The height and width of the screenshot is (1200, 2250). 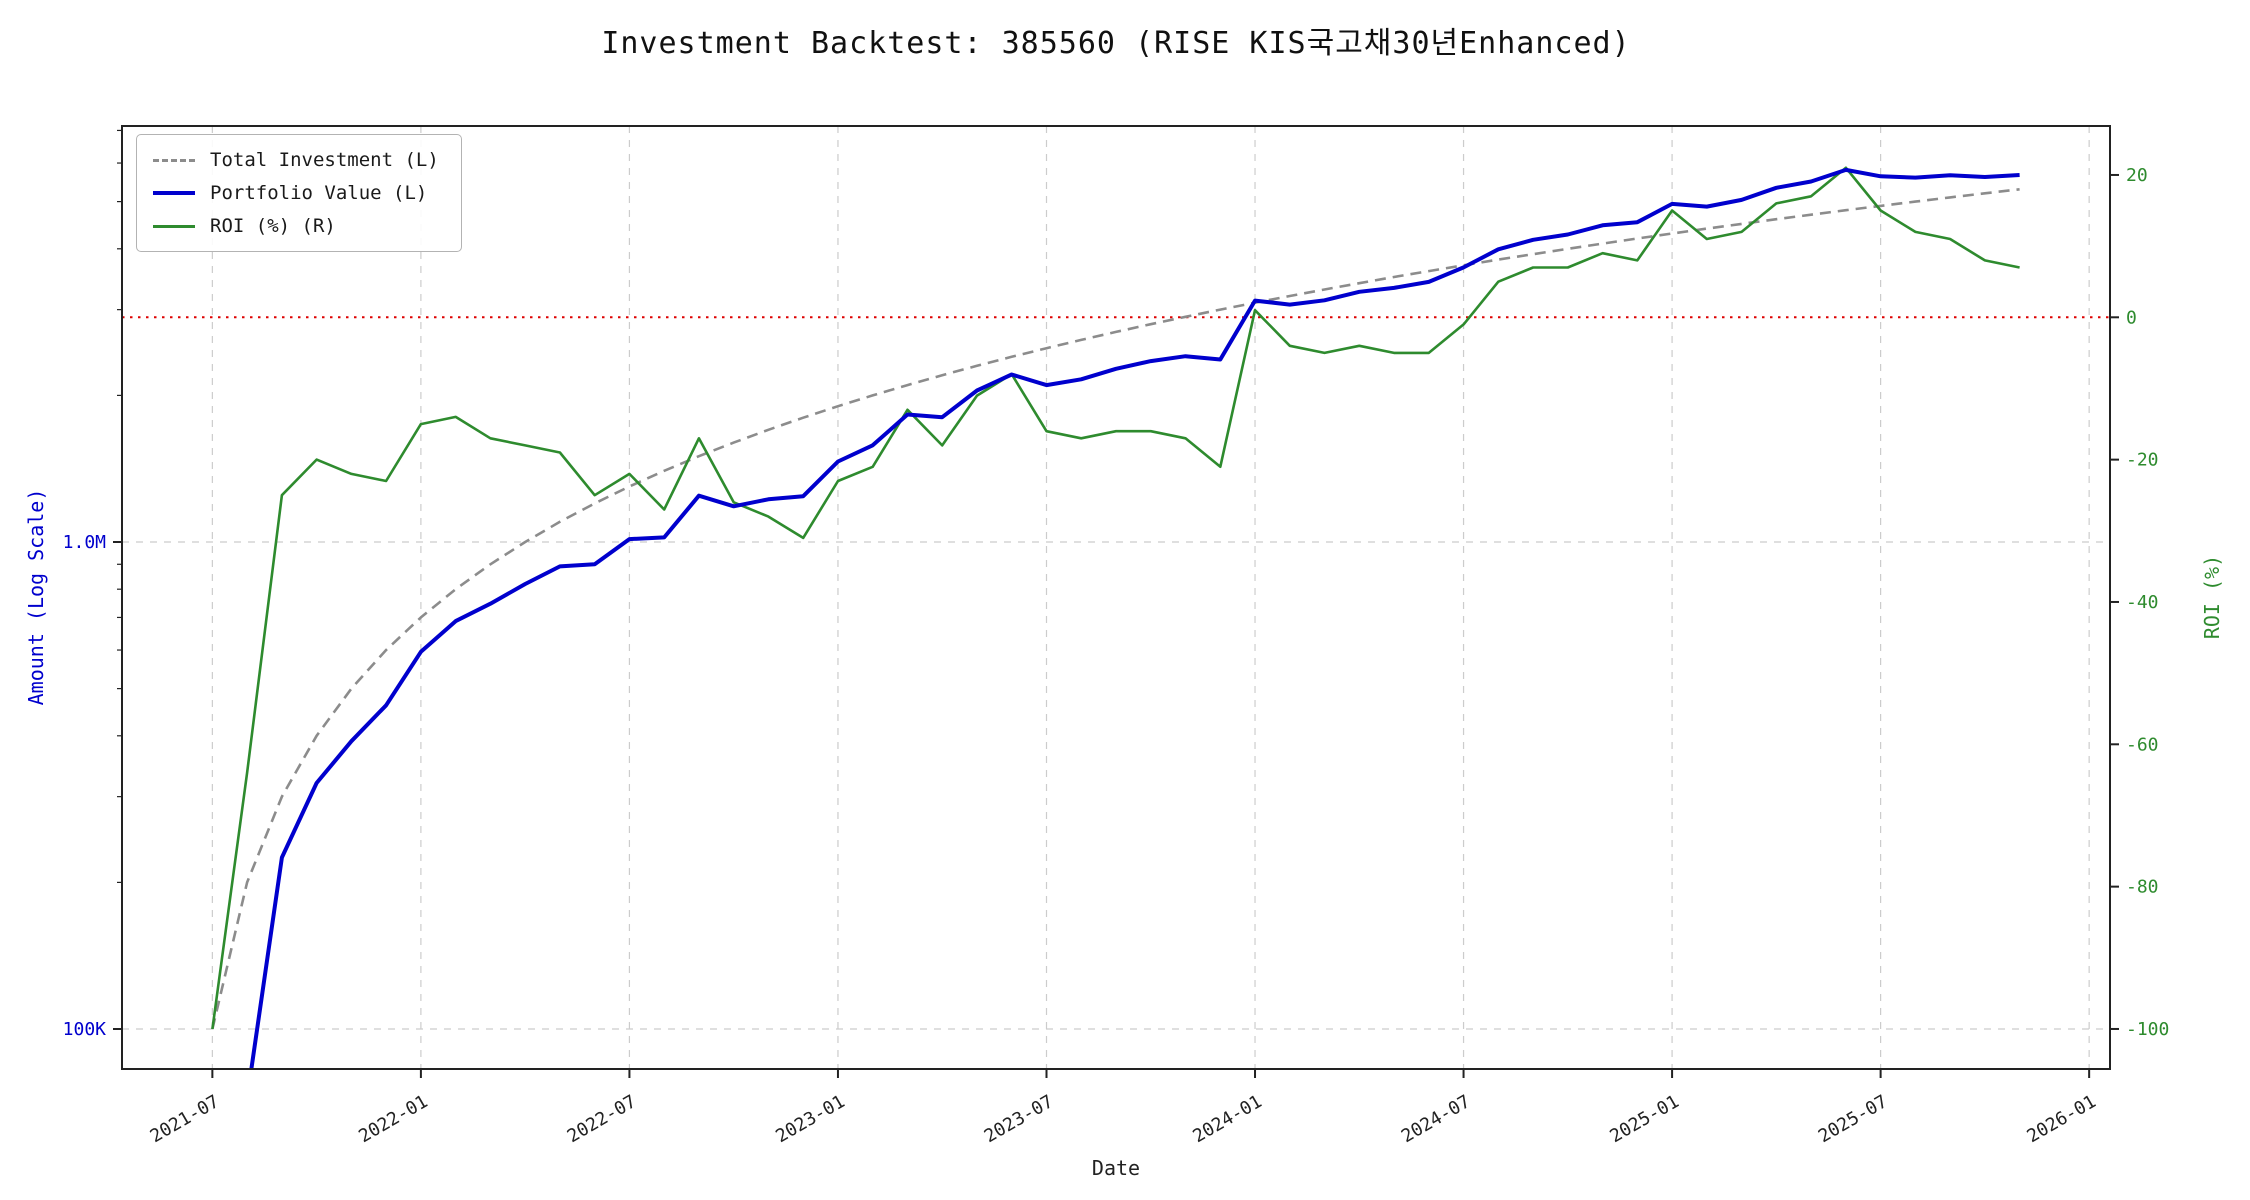 I want to click on svg-text: 2024-07, so click(x=1436, y=1119).